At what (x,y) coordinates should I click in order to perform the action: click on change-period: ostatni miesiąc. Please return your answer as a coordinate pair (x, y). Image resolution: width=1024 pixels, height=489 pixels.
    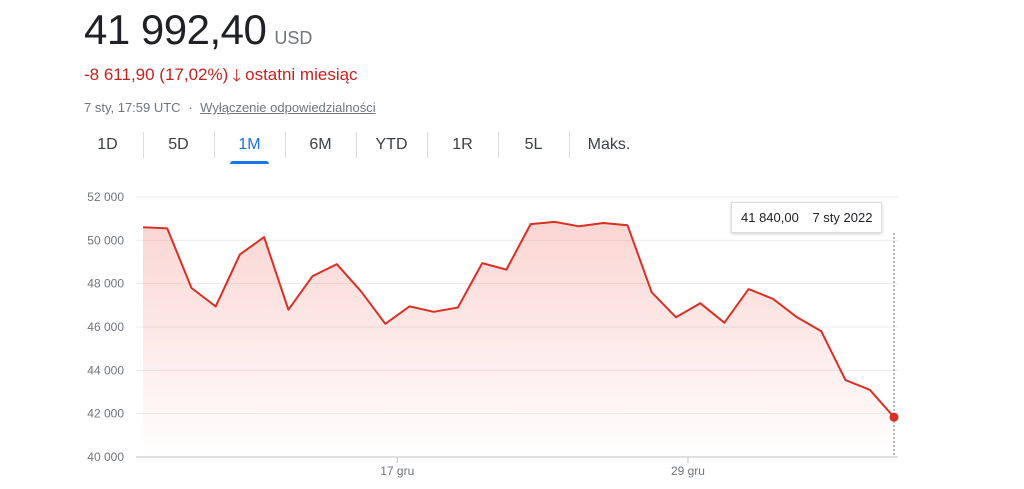
    Looking at the image, I should click on (301, 74).